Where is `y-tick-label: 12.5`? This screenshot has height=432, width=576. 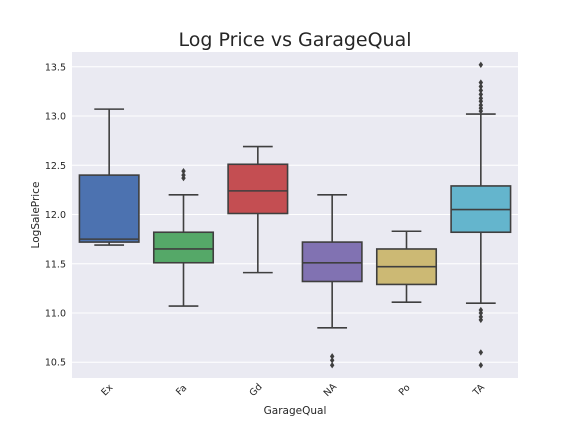 y-tick-label: 12.5 is located at coordinates (55, 166).